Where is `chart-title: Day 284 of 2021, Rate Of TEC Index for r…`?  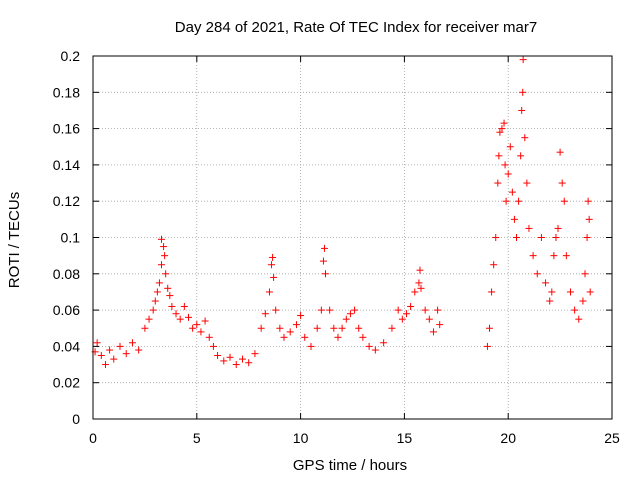 chart-title: Day 284 of 2021, Rate Of TEC Index for r… is located at coordinates (356, 27).